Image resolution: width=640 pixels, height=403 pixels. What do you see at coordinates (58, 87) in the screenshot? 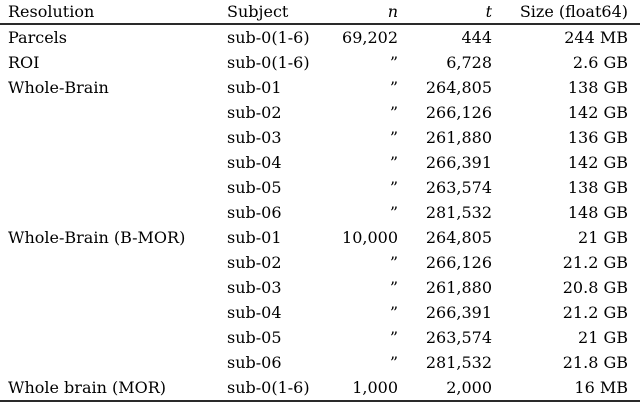
I see `cell-resolution: Whole-Brain` at bounding box center [58, 87].